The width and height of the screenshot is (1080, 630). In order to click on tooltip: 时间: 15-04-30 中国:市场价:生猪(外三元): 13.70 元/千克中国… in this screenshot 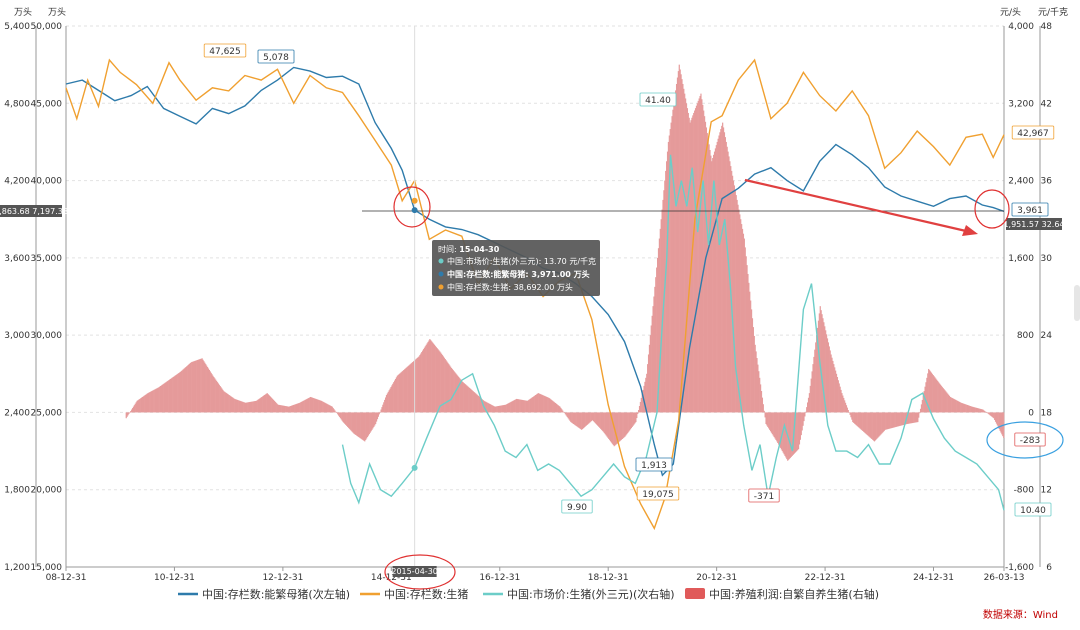, I will do `click(516, 268)`.